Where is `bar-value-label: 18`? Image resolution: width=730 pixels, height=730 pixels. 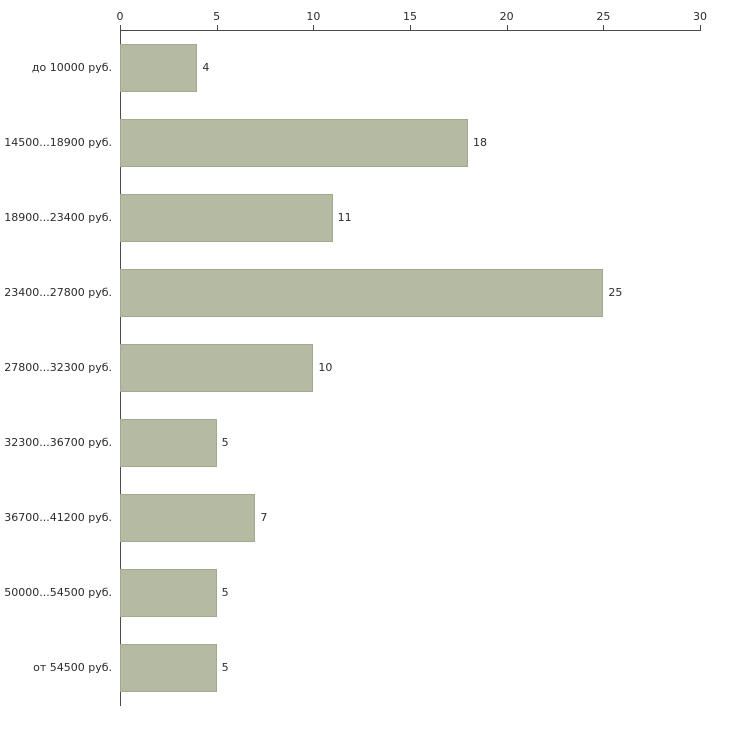 bar-value-label: 18 is located at coordinates (480, 142).